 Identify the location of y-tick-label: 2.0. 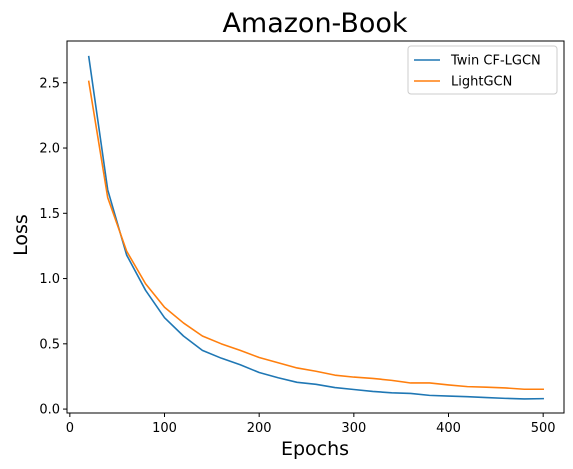
(49, 149).